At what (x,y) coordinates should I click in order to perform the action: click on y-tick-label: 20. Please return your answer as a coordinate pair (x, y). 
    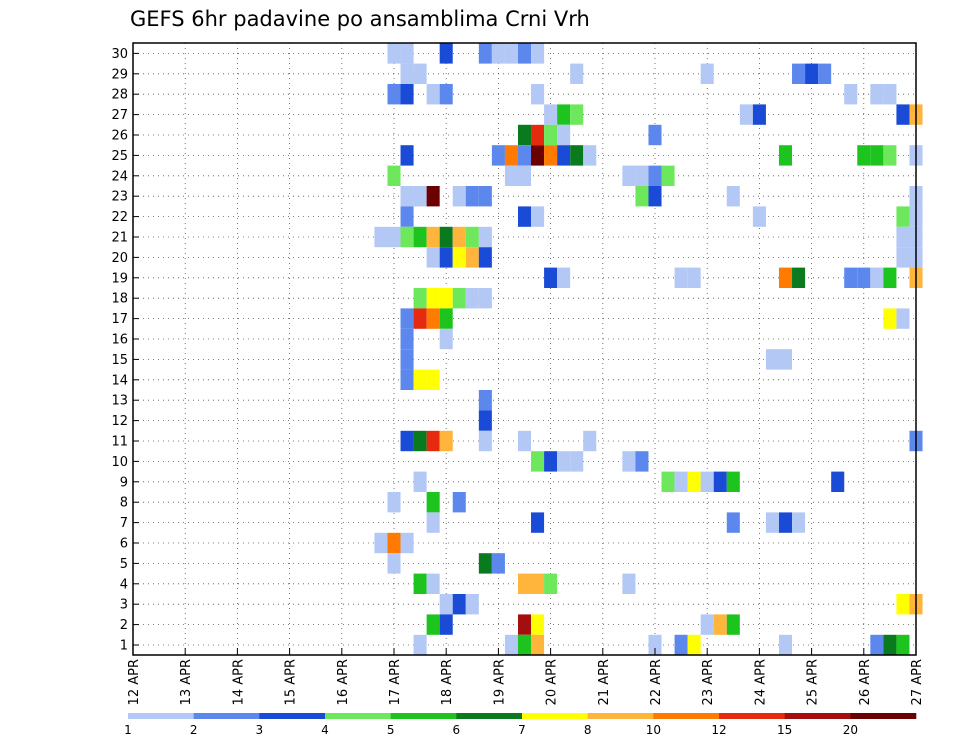
    Looking at the image, I should click on (119, 258).